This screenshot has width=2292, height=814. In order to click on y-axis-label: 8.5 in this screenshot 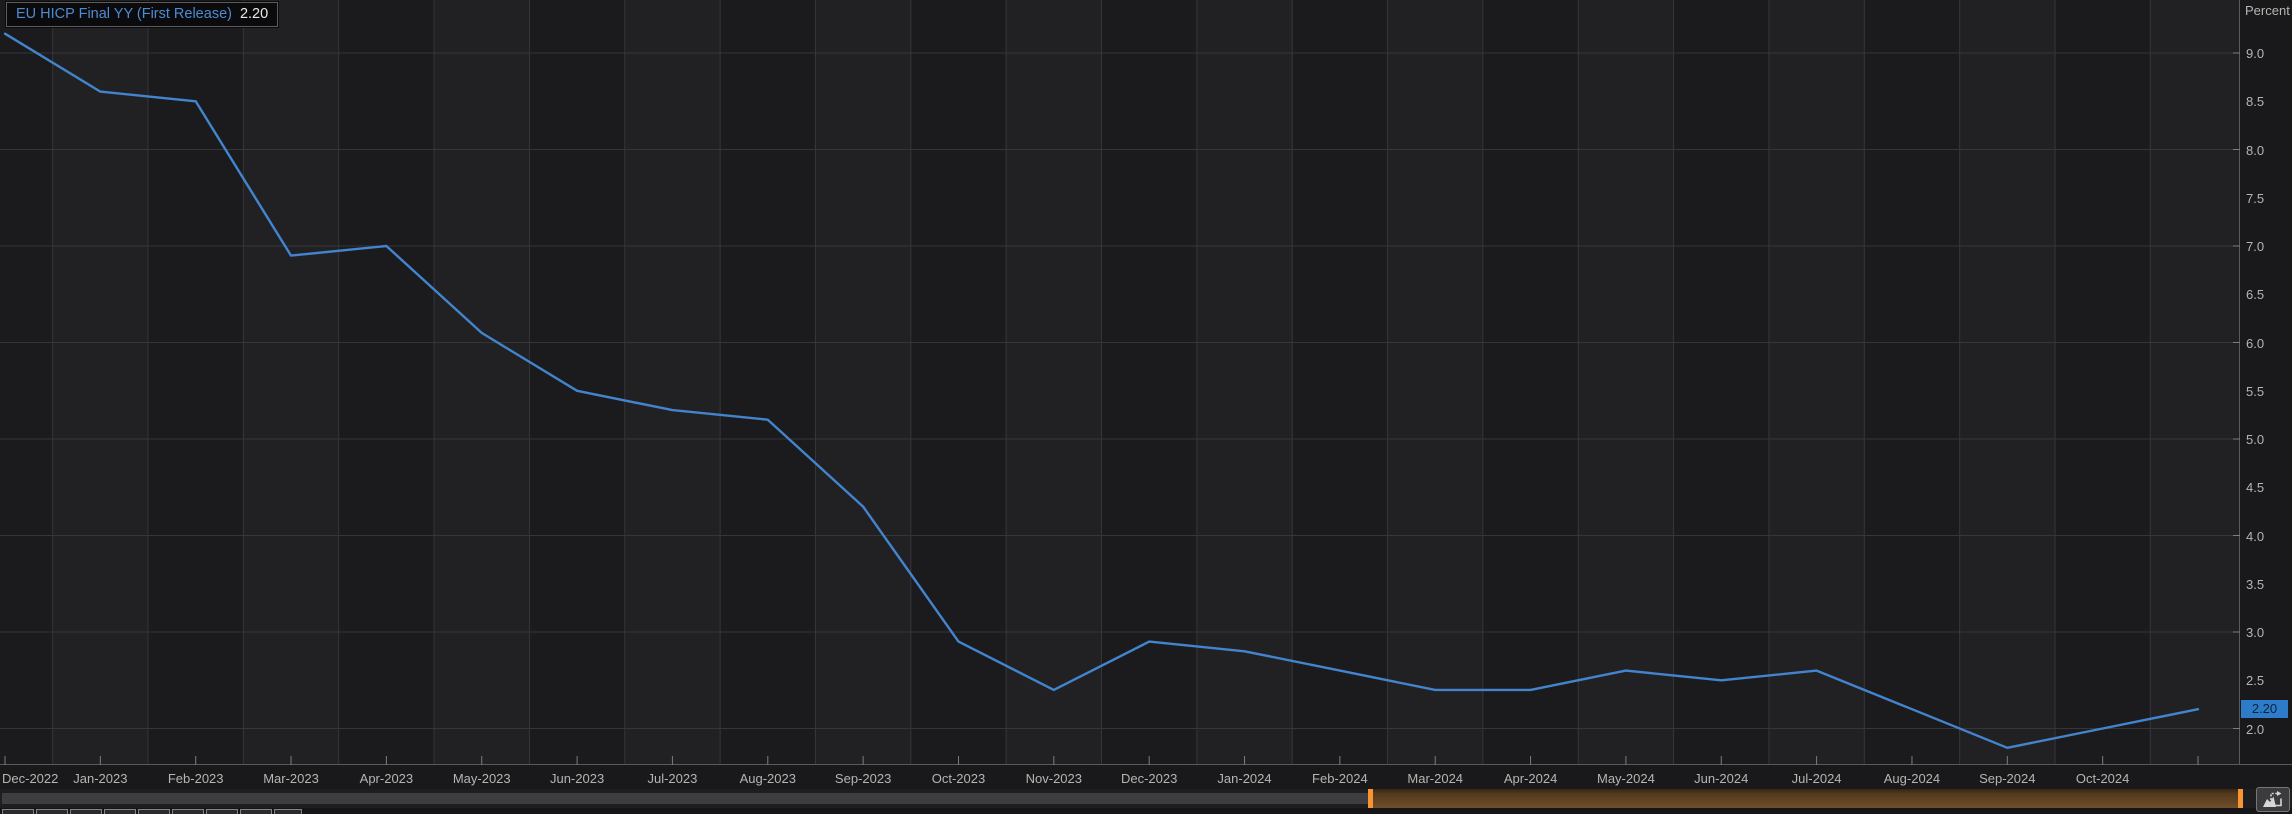, I will do `click(2255, 102)`.